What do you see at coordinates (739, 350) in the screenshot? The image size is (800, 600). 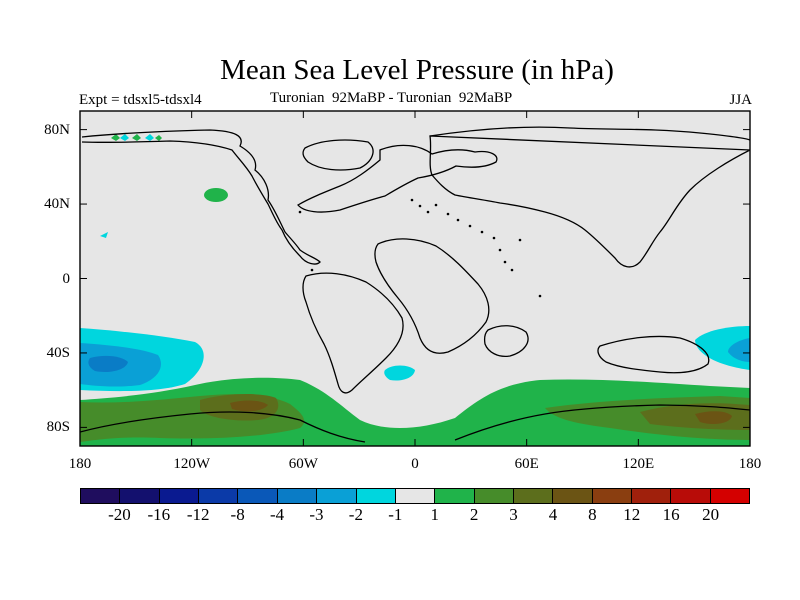 I see `pressure-anomaly-east-low-inner` at bounding box center [739, 350].